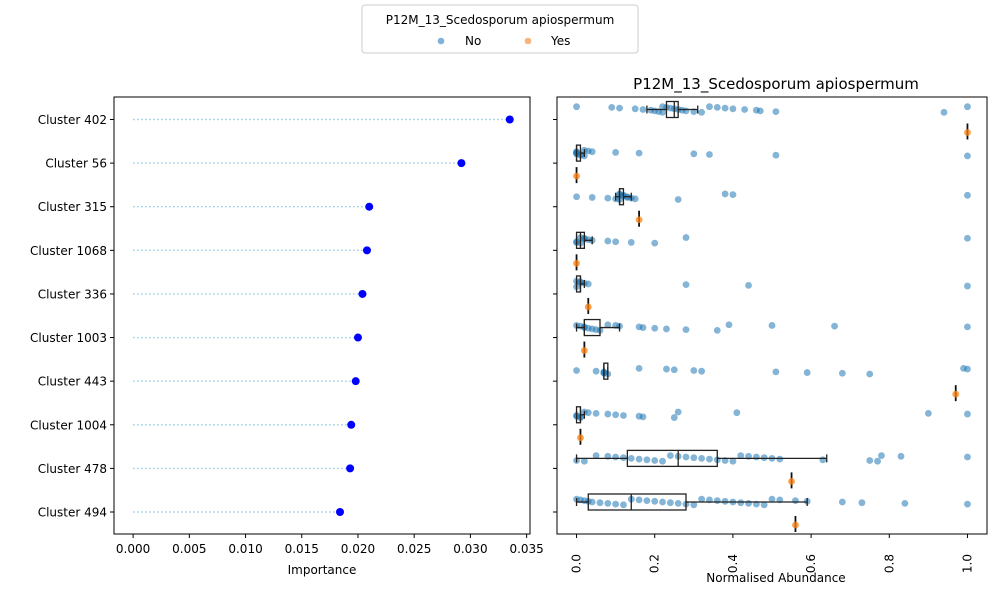 This screenshot has height=600, width=1000. I want to click on legend-title: P12M_13_Scedosporum apiospermum, so click(500, 20).